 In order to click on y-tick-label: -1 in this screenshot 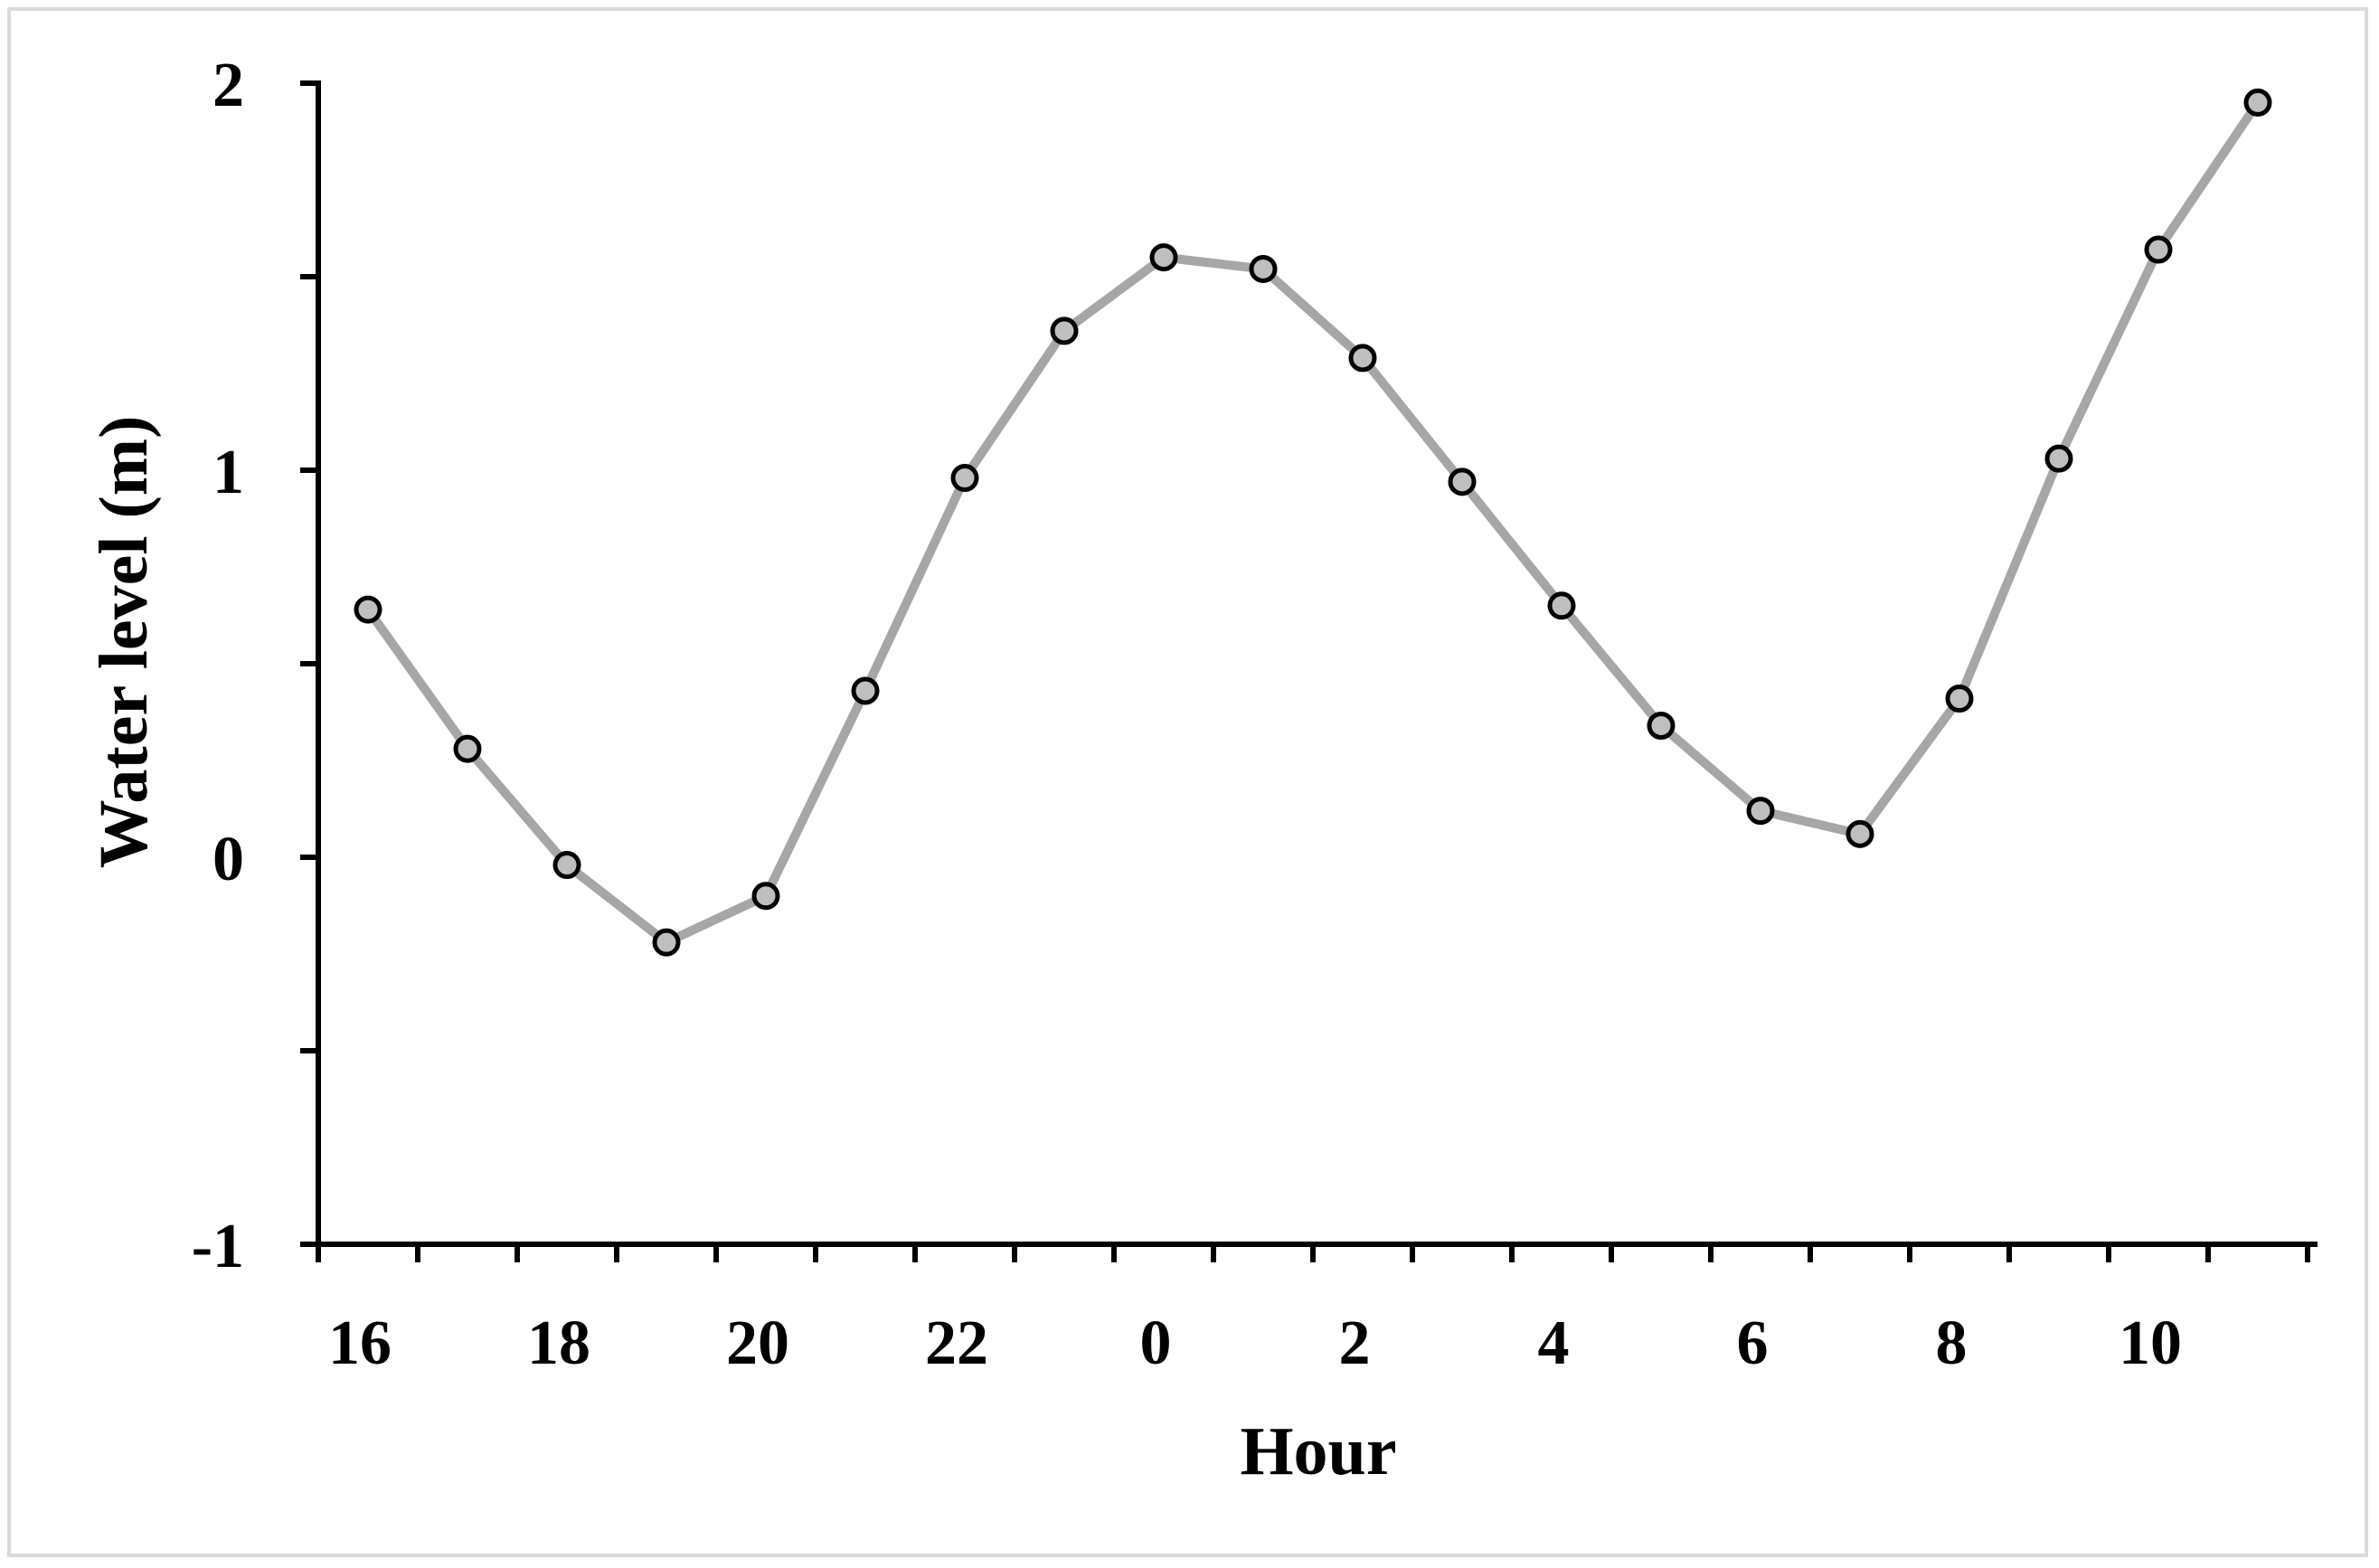, I will do `click(218, 1246)`.